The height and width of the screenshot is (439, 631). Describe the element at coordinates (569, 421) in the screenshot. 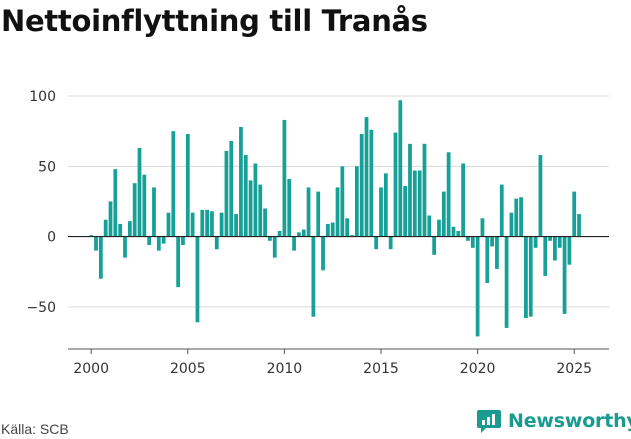

I see `brand-name: Newsworthy` at that location.